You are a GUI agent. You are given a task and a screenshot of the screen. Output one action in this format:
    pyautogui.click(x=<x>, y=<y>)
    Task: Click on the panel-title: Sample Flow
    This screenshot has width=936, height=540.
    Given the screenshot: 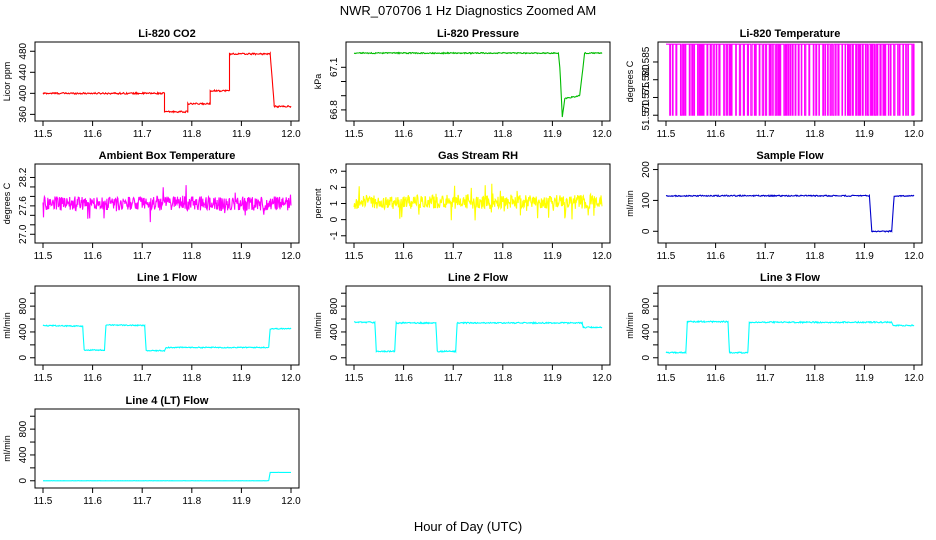 What is the action you would take?
    pyautogui.click(x=790, y=156)
    